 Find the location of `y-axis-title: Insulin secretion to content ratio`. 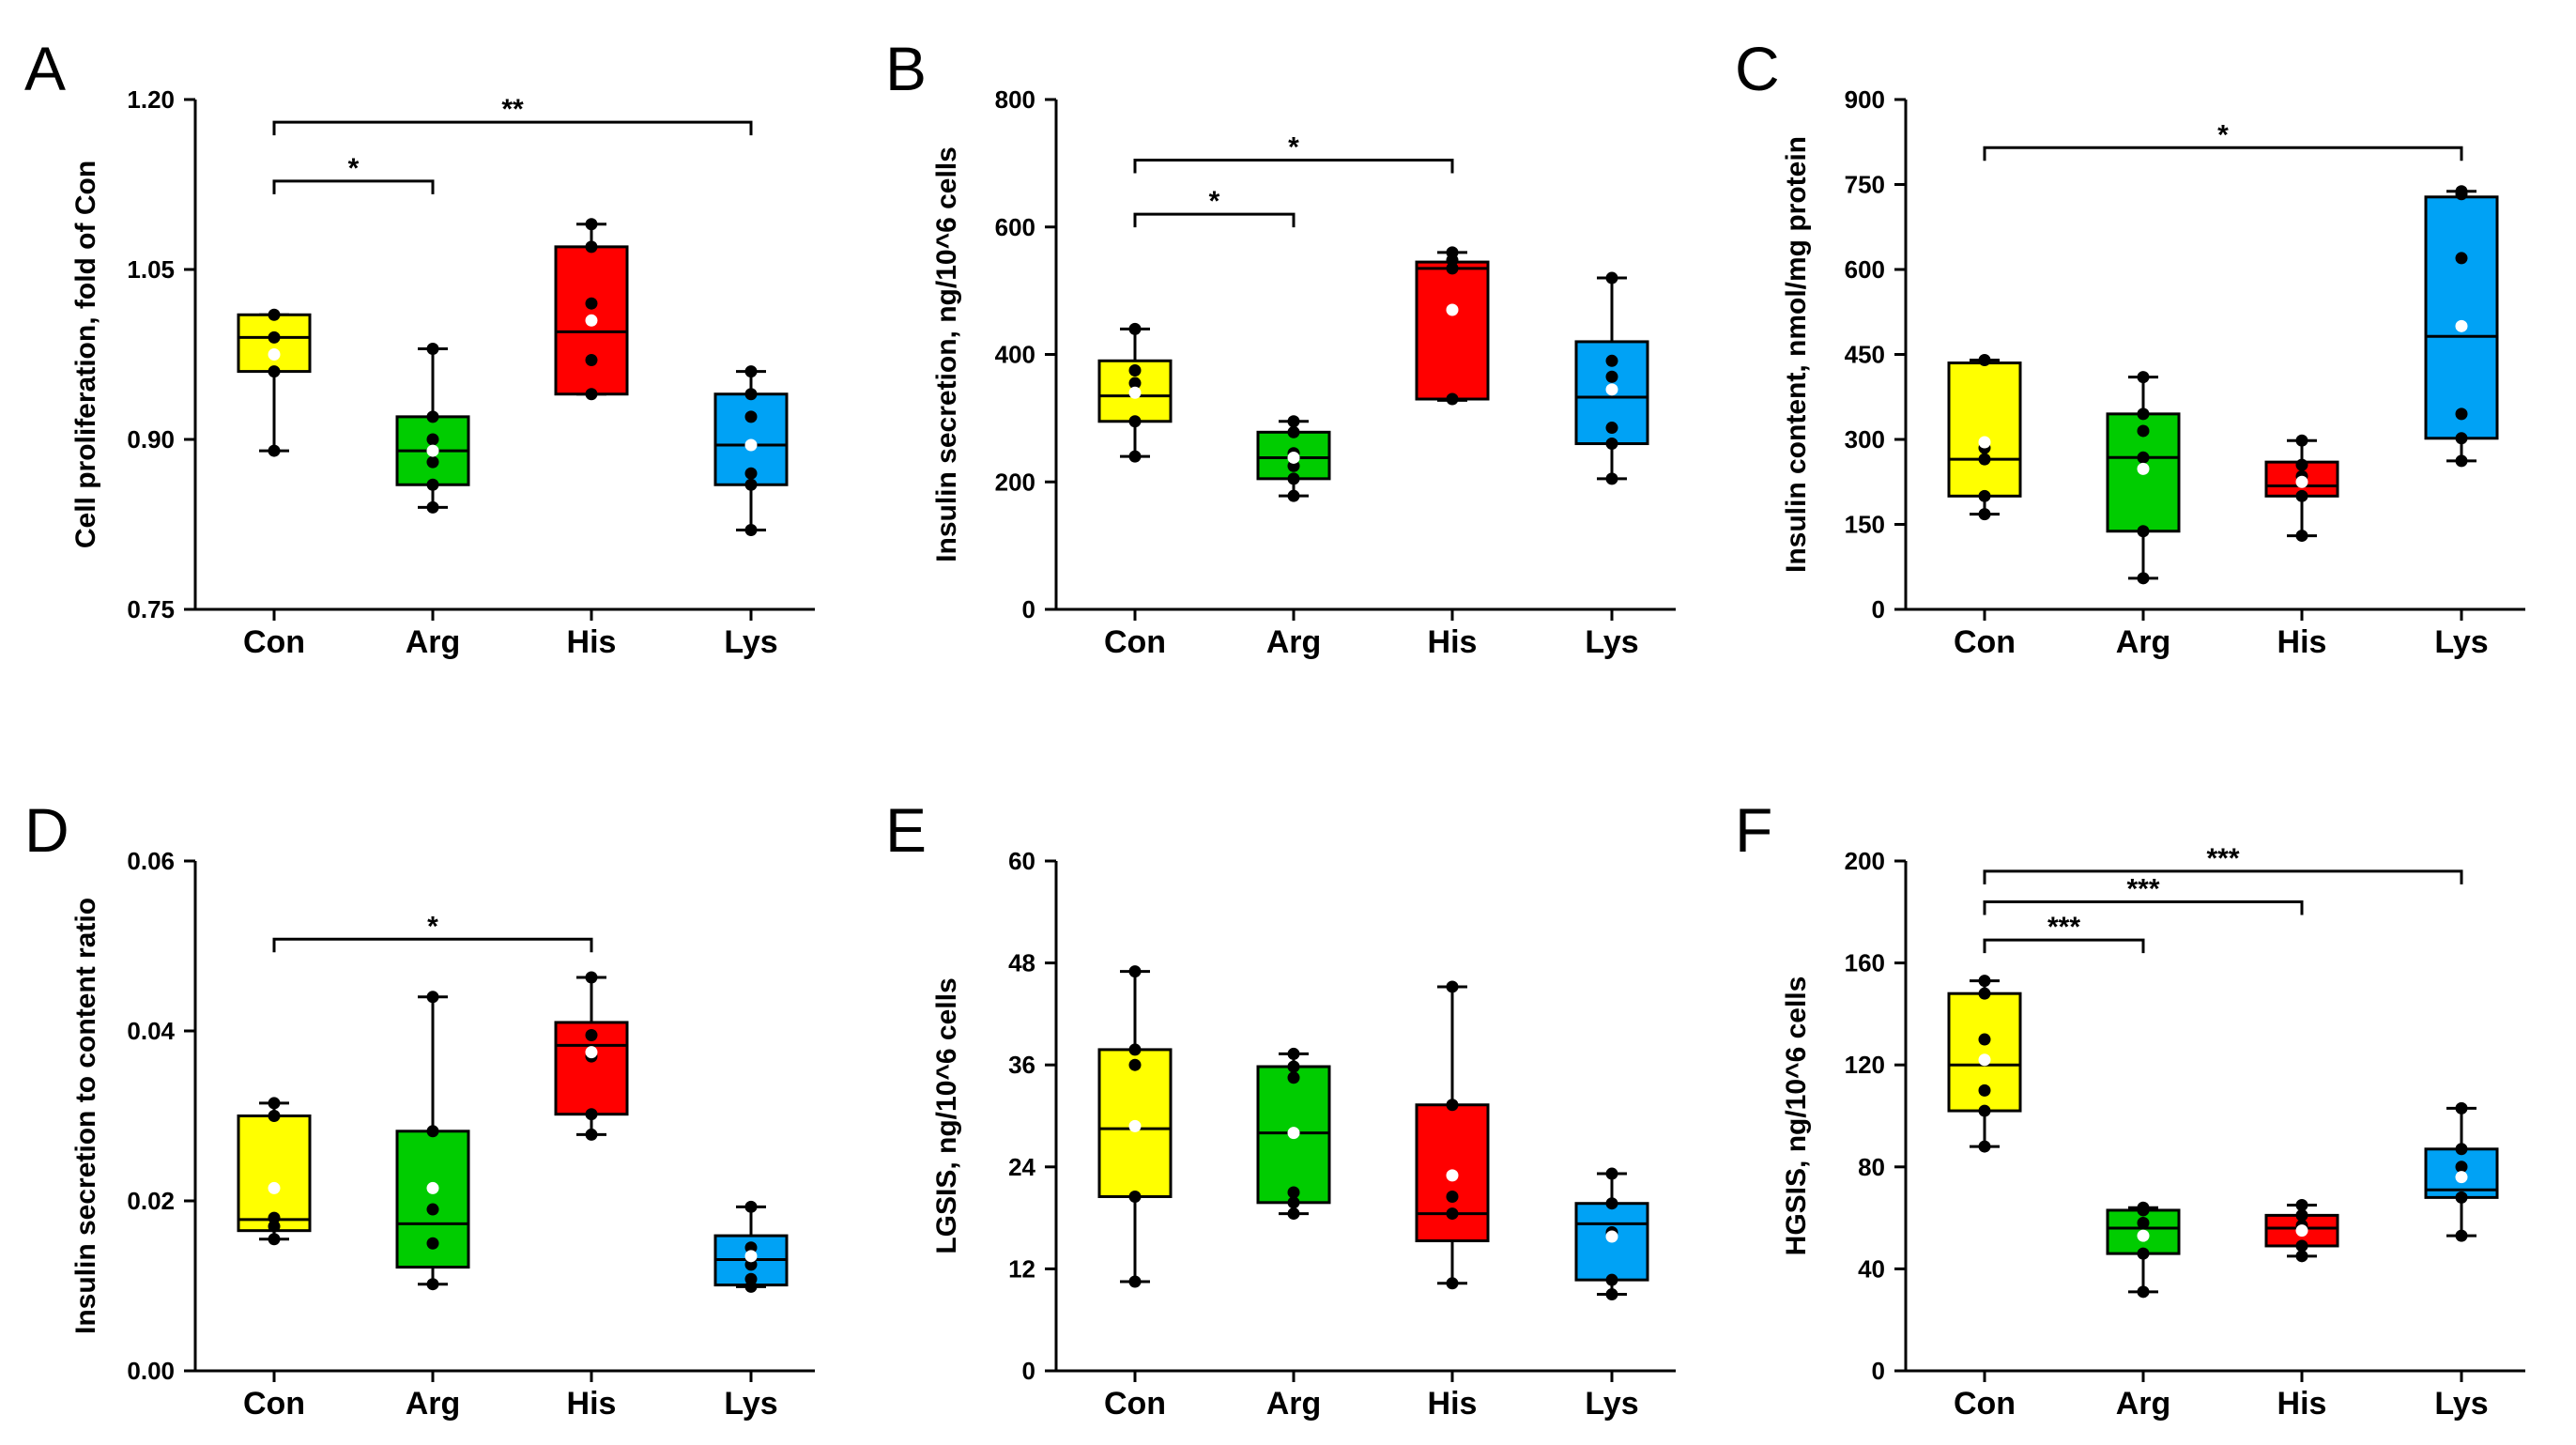

y-axis-title: Insulin secretion to content ratio is located at coordinates (86, 1116).